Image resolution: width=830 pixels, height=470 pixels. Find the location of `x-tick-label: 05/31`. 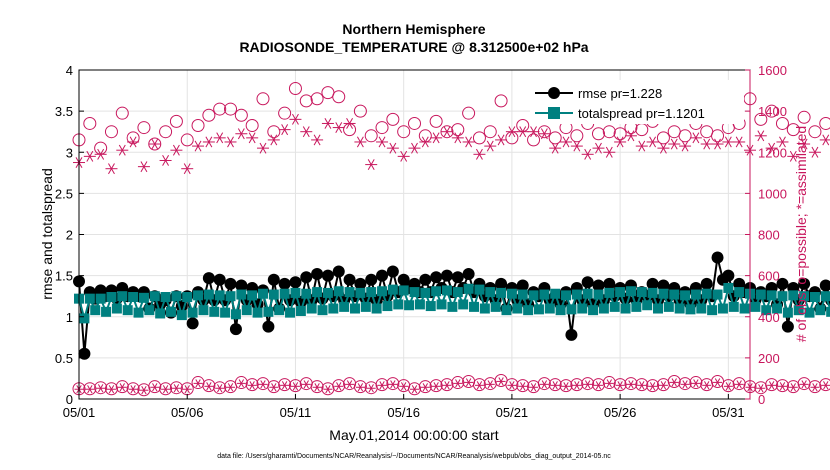

x-tick-label: 05/31 is located at coordinates (728, 412).